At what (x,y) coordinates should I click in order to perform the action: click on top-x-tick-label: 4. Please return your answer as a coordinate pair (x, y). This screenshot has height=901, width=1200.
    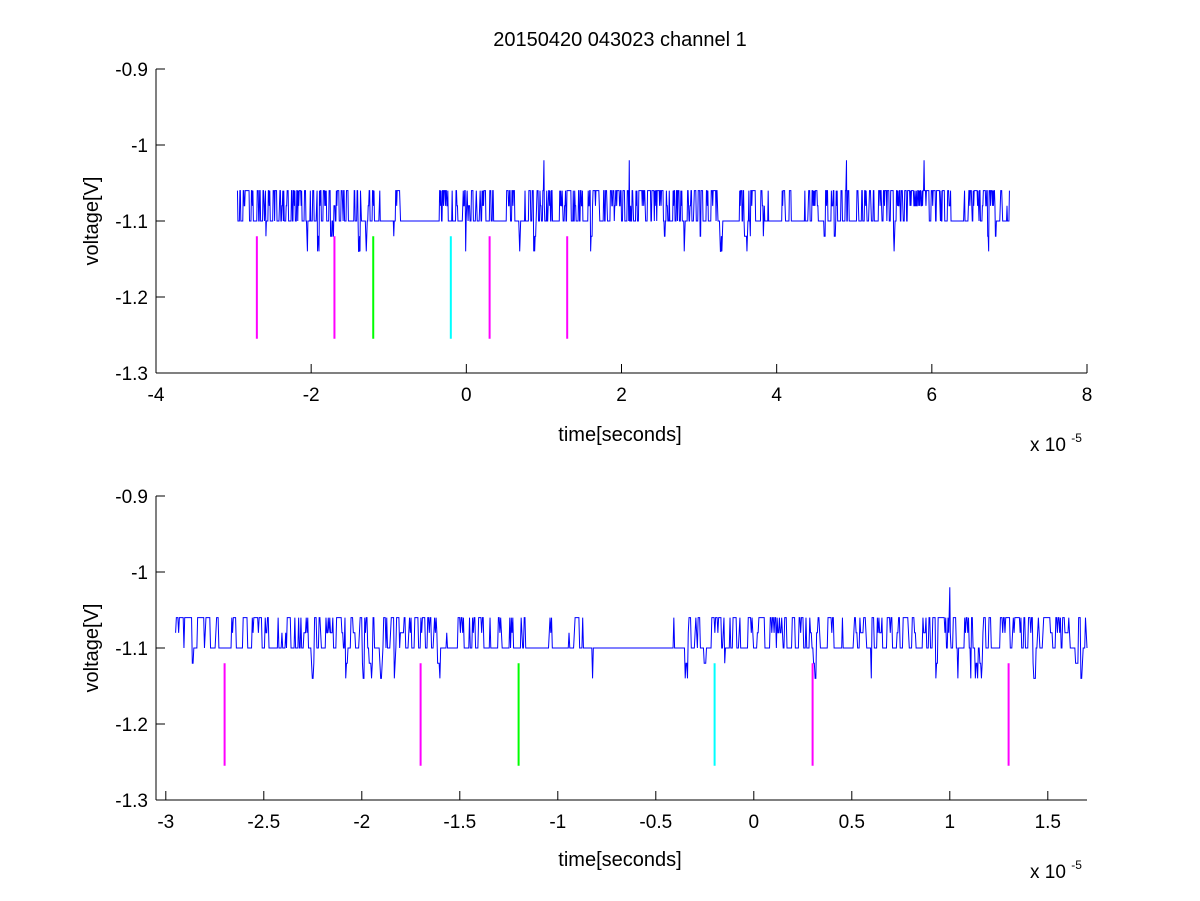
    Looking at the image, I should click on (776, 395).